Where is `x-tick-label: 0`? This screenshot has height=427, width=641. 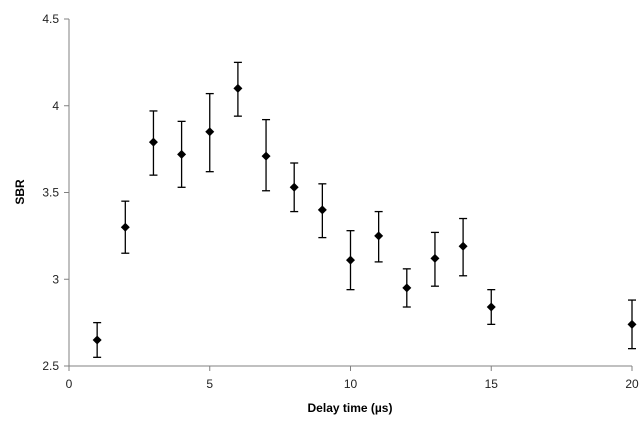
x-tick-label: 0 is located at coordinates (69, 384).